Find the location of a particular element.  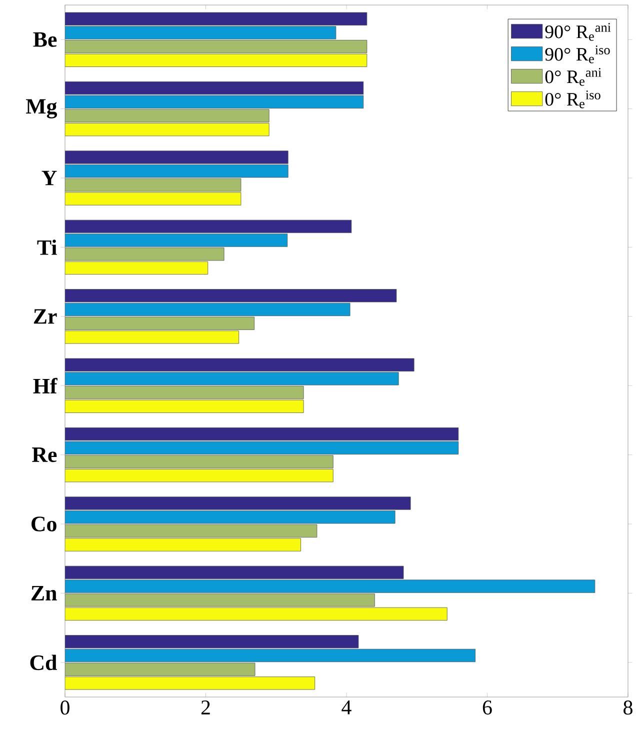

legend-label: 0° R$_{e}$ani is located at coordinates (573, 77).